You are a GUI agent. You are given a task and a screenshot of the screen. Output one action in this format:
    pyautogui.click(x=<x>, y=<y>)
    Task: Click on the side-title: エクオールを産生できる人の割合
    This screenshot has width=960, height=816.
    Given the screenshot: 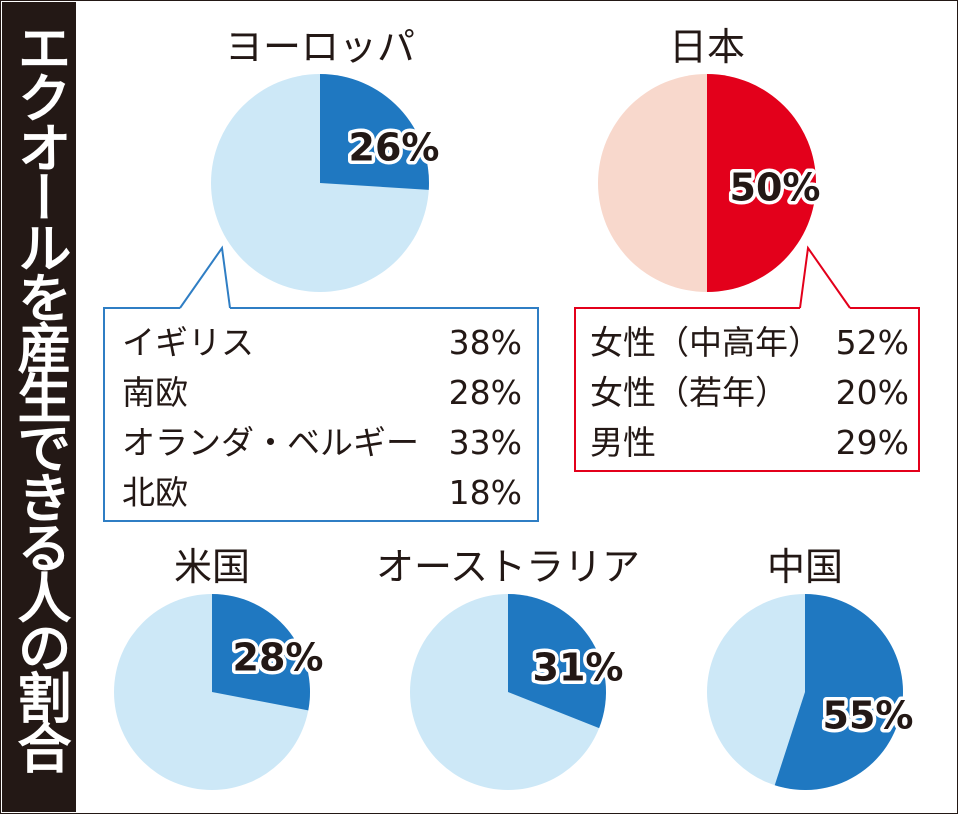 What is the action you would take?
    pyautogui.click(x=39, y=395)
    